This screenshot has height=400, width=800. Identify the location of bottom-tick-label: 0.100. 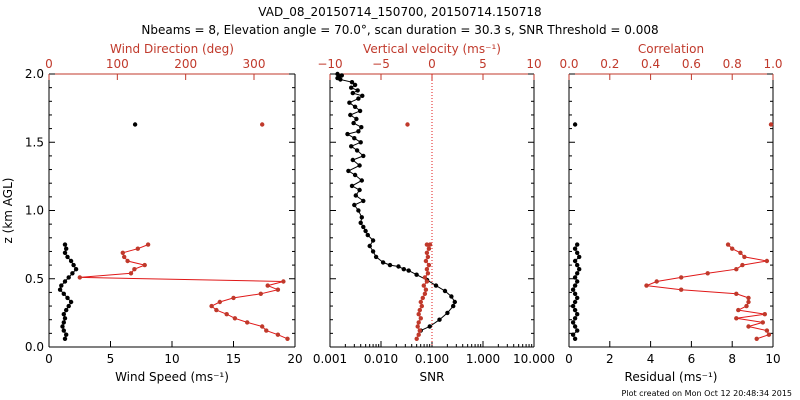
(432, 359).